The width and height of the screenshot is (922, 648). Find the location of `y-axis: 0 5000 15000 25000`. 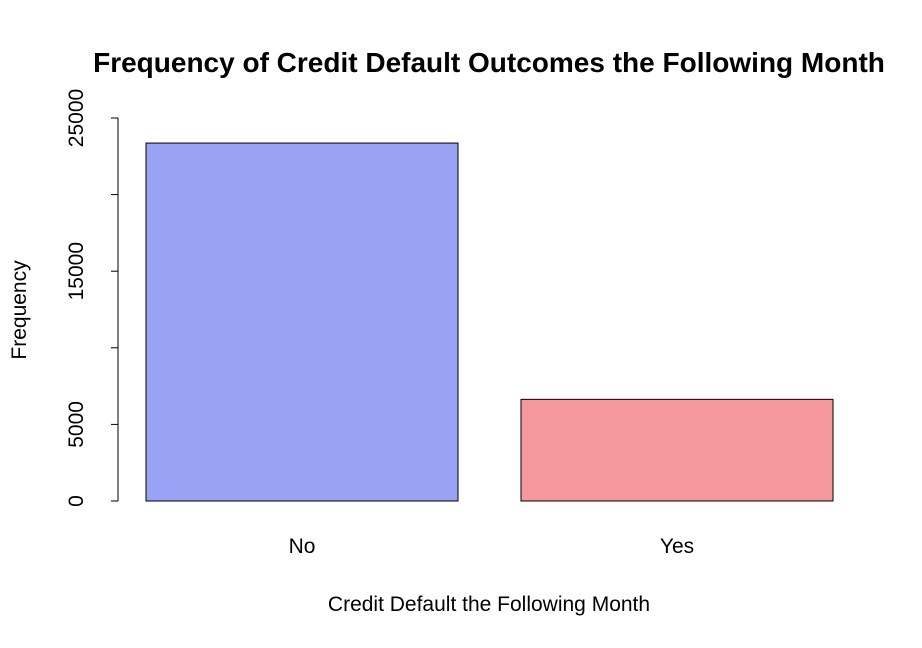

y-axis: 0 5000 15000 25000 is located at coordinates (92, 298).